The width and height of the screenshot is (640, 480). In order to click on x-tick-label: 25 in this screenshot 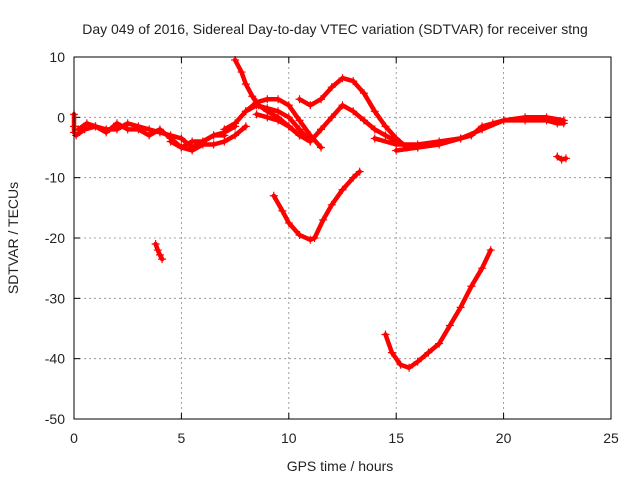, I will do `click(611, 438)`.